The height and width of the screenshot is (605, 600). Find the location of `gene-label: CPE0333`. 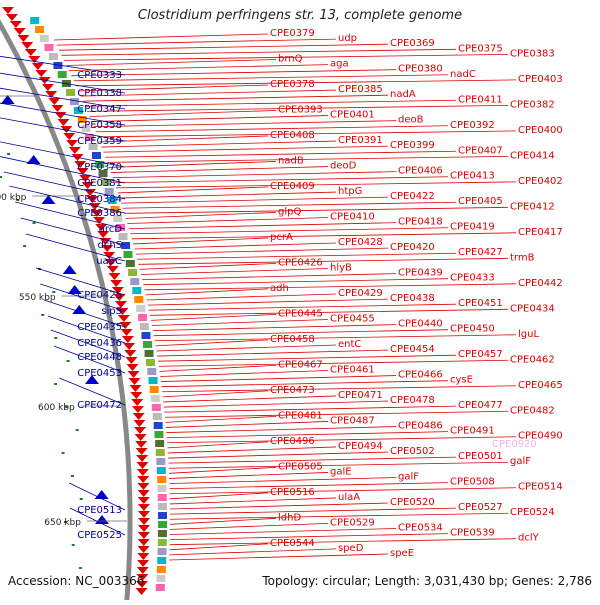

gene-label: CPE0333 is located at coordinates (99, 75).